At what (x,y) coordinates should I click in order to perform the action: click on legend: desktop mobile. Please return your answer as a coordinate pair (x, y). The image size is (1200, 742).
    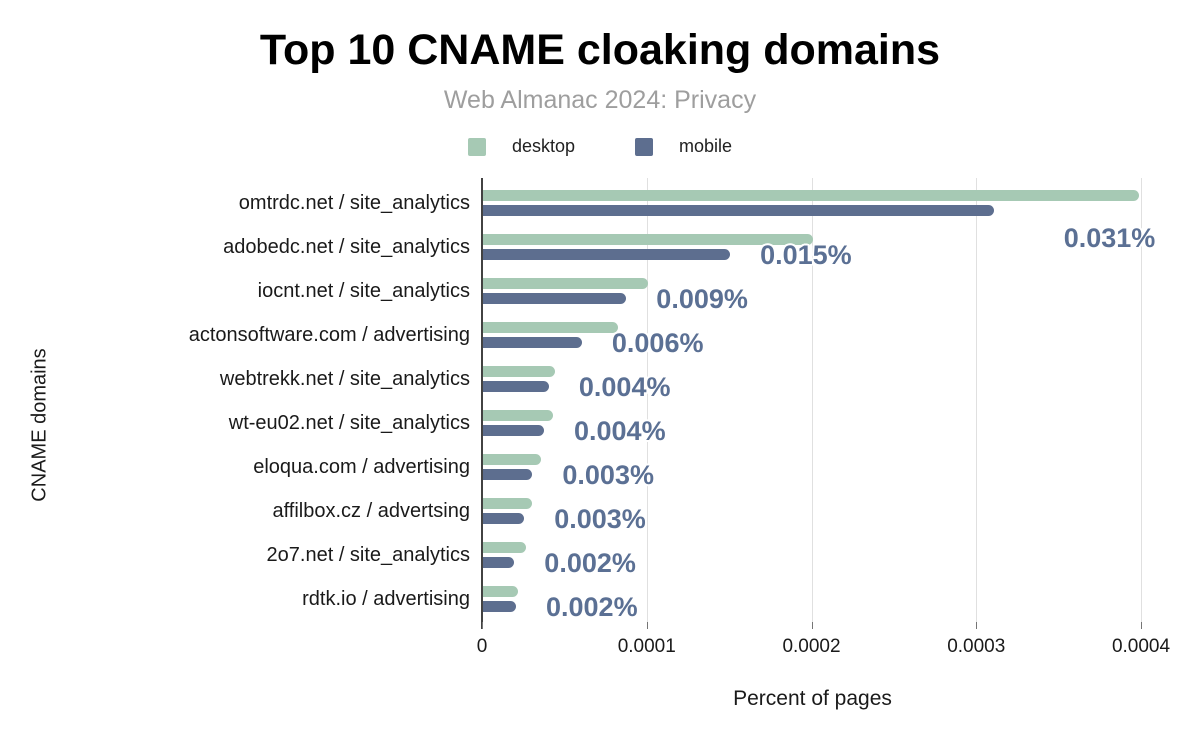
    Looking at the image, I should click on (600, 146).